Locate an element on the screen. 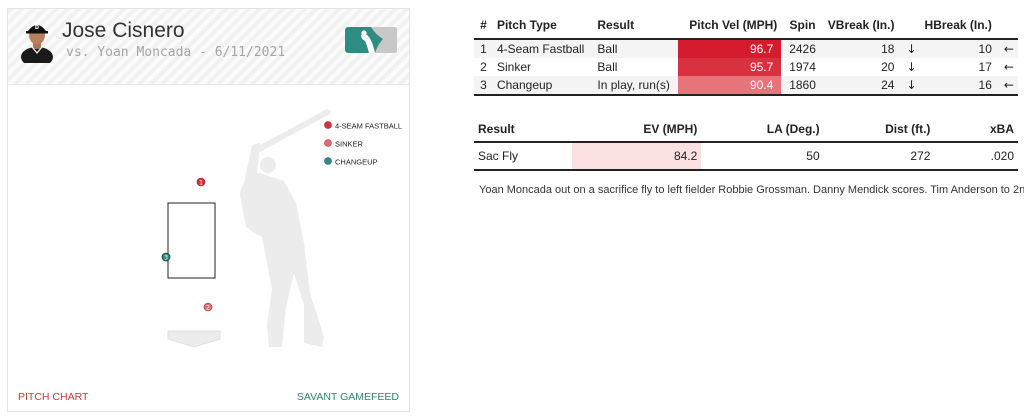  strike-zone is located at coordinates (191, 240).